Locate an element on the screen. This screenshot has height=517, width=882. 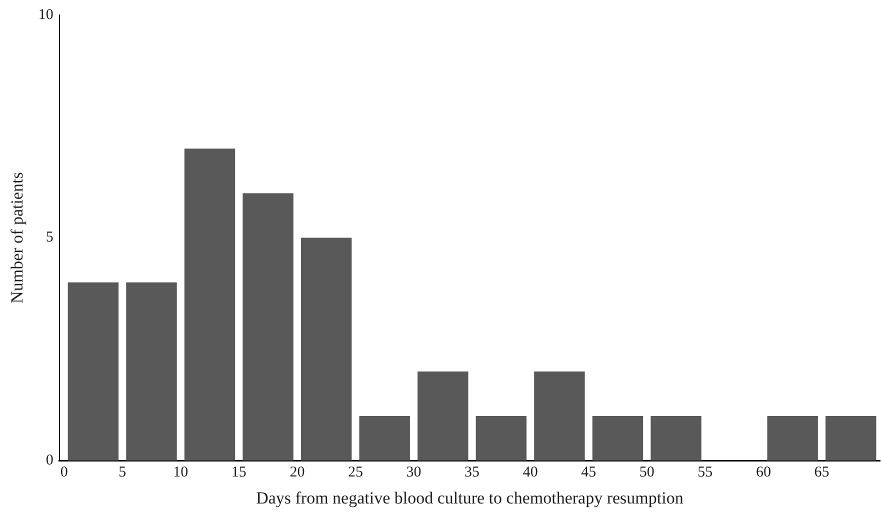
y-tick-label: 10 is located at coordinates (46, 14).